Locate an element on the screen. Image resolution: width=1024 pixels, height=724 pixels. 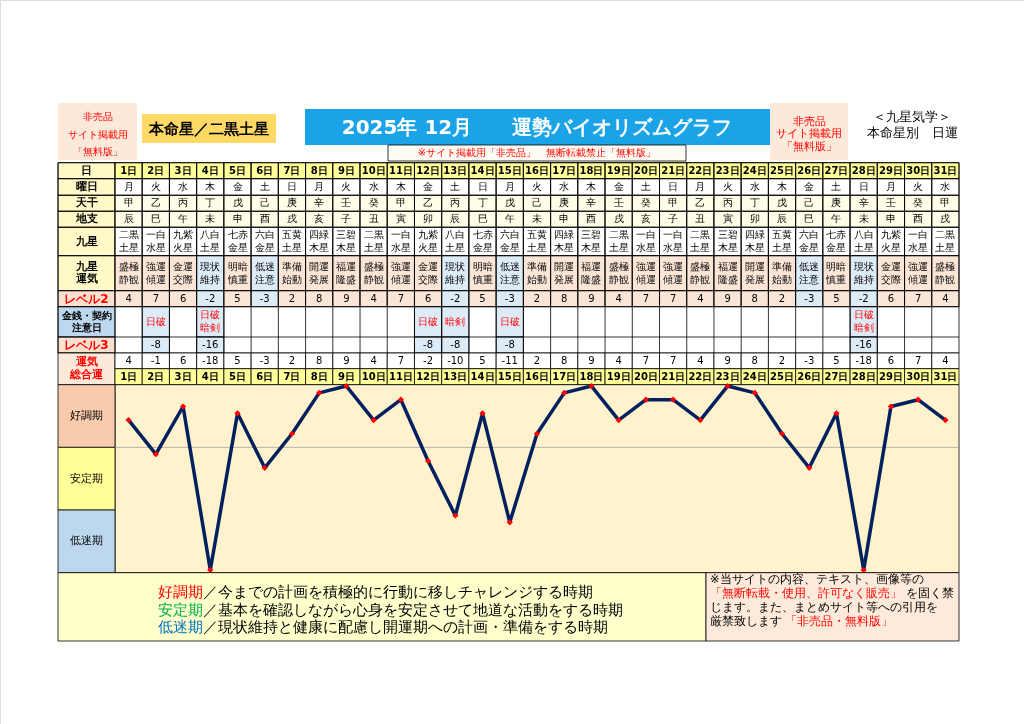
x-tick-label: 16日 is located at coordinates (537, 376).